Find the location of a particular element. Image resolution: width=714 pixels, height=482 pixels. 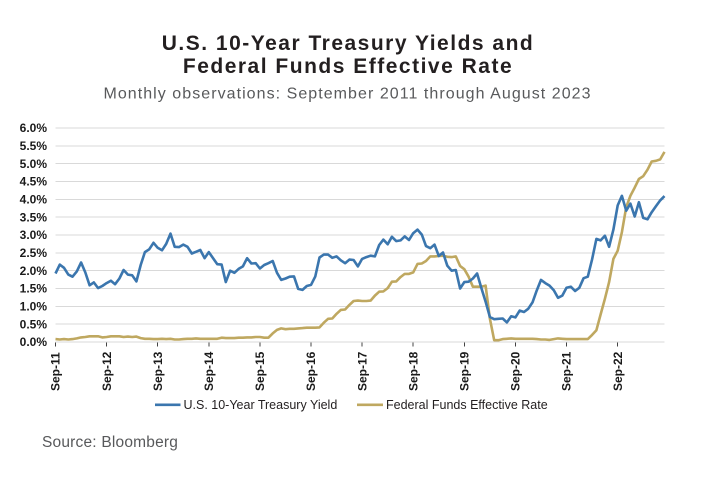

svg-text: 1.0% is located at coordinates (34, 307).